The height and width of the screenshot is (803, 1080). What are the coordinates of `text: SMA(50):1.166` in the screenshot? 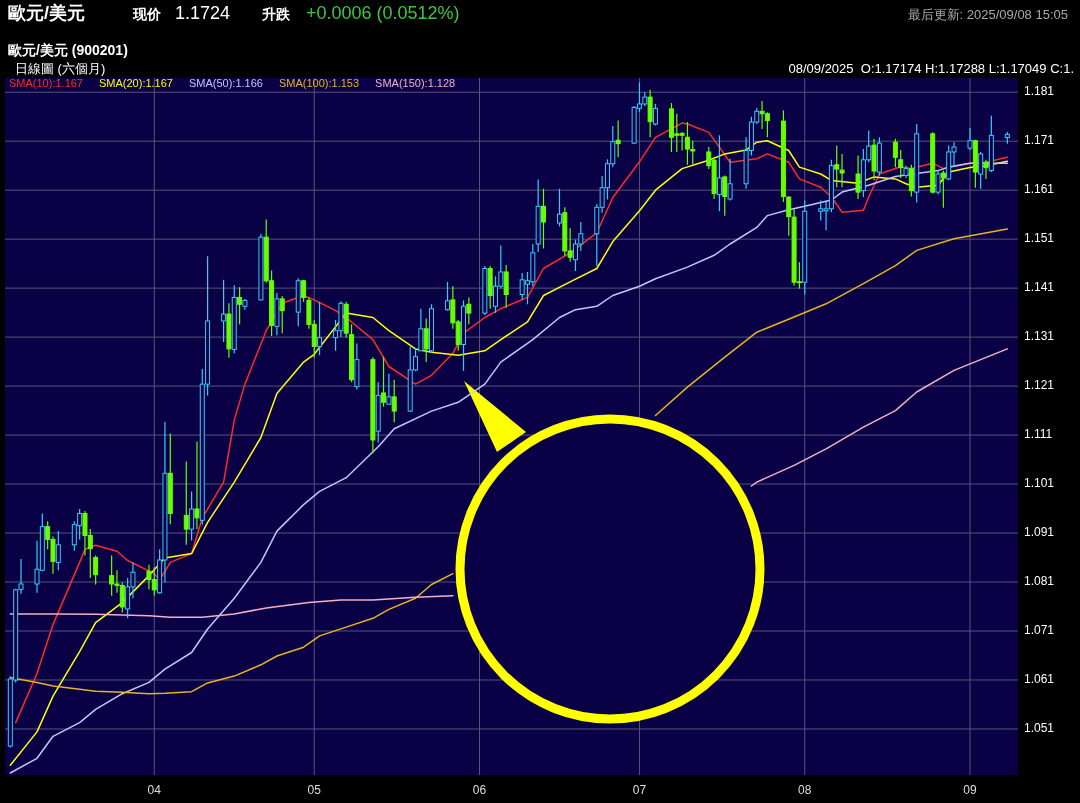 It's located at (225, 82).